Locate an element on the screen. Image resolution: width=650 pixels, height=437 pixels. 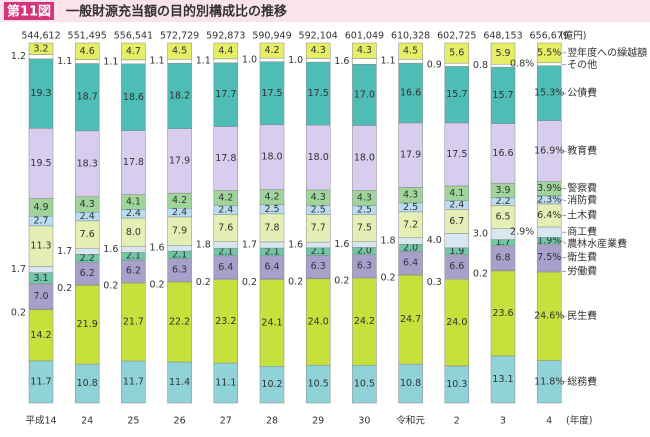
legend-label: 商工費 is located at coordinates (582, 231).